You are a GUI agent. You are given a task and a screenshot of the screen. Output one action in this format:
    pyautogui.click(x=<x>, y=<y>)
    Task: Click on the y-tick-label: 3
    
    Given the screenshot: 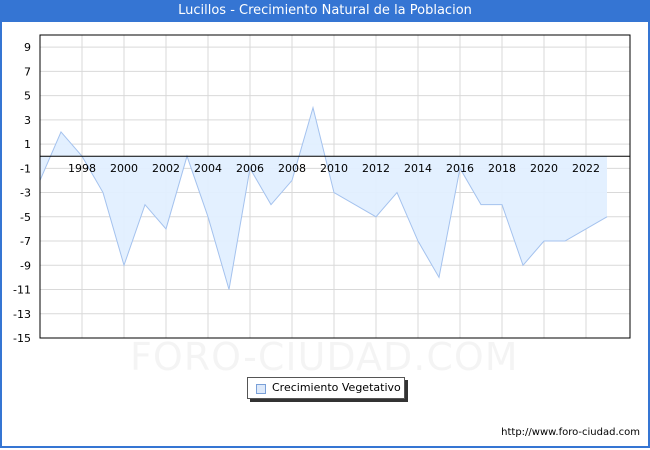 What is the action you would take?
    pyautogui.click(x=27, y=120)
    